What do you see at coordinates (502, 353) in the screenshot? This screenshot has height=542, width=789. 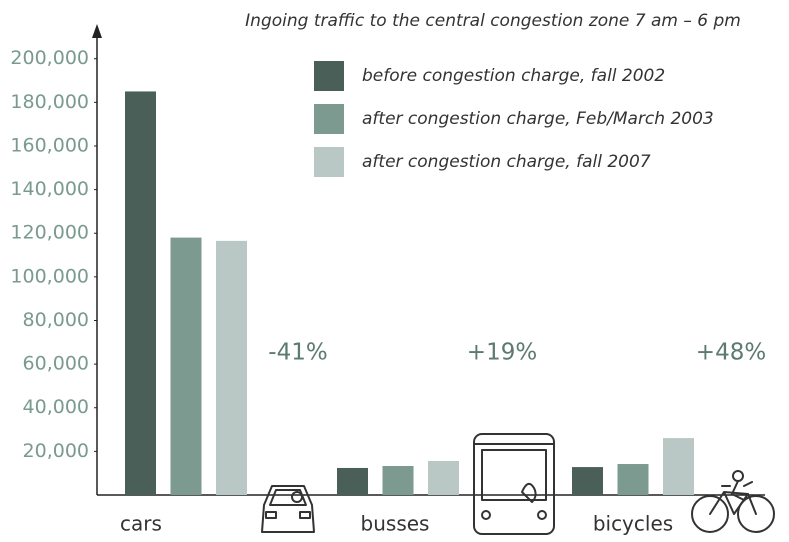 I see `change-annotation: +19%` at bounding box center [502, 353].